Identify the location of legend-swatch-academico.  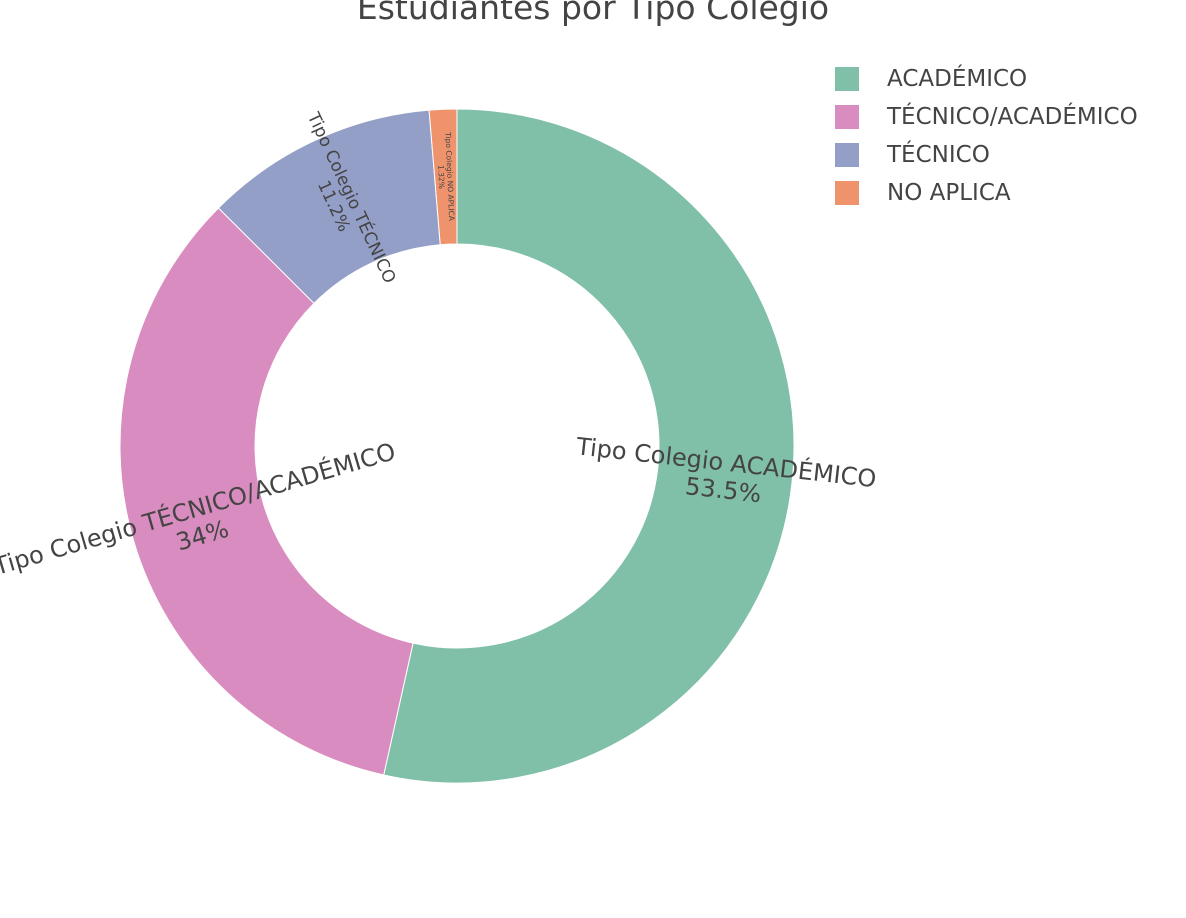
(847, 79).